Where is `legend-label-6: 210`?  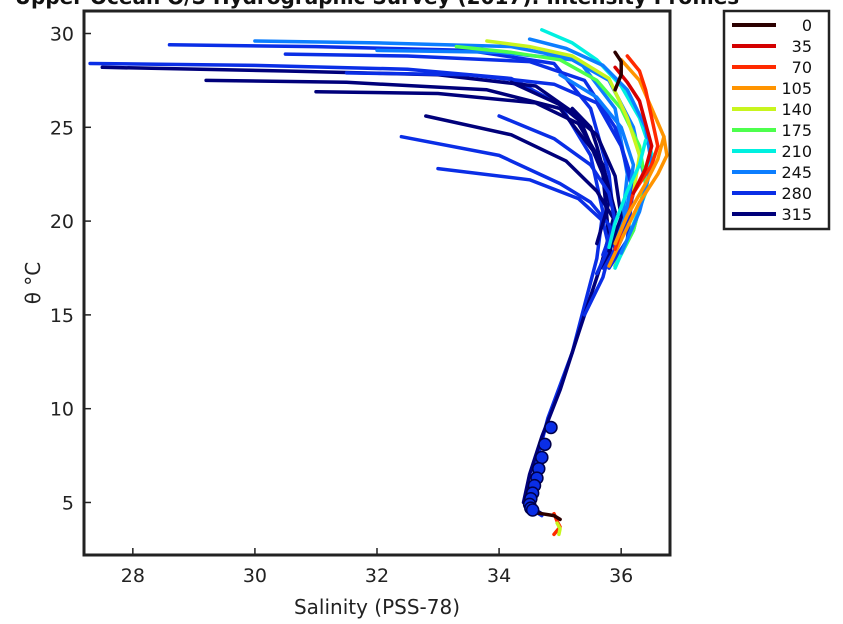
legend-label-6: 210 is located at coordinates (796, 151).